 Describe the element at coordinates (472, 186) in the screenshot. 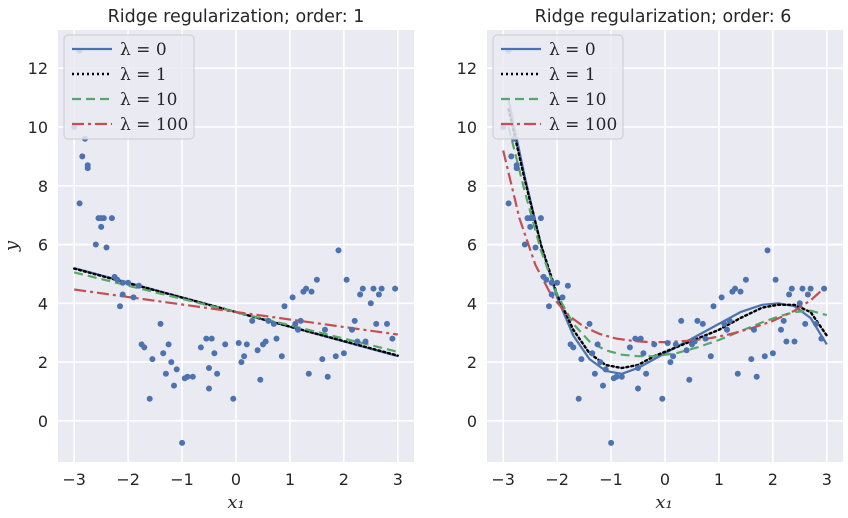

I see `y-tick-label: 8` at that location.